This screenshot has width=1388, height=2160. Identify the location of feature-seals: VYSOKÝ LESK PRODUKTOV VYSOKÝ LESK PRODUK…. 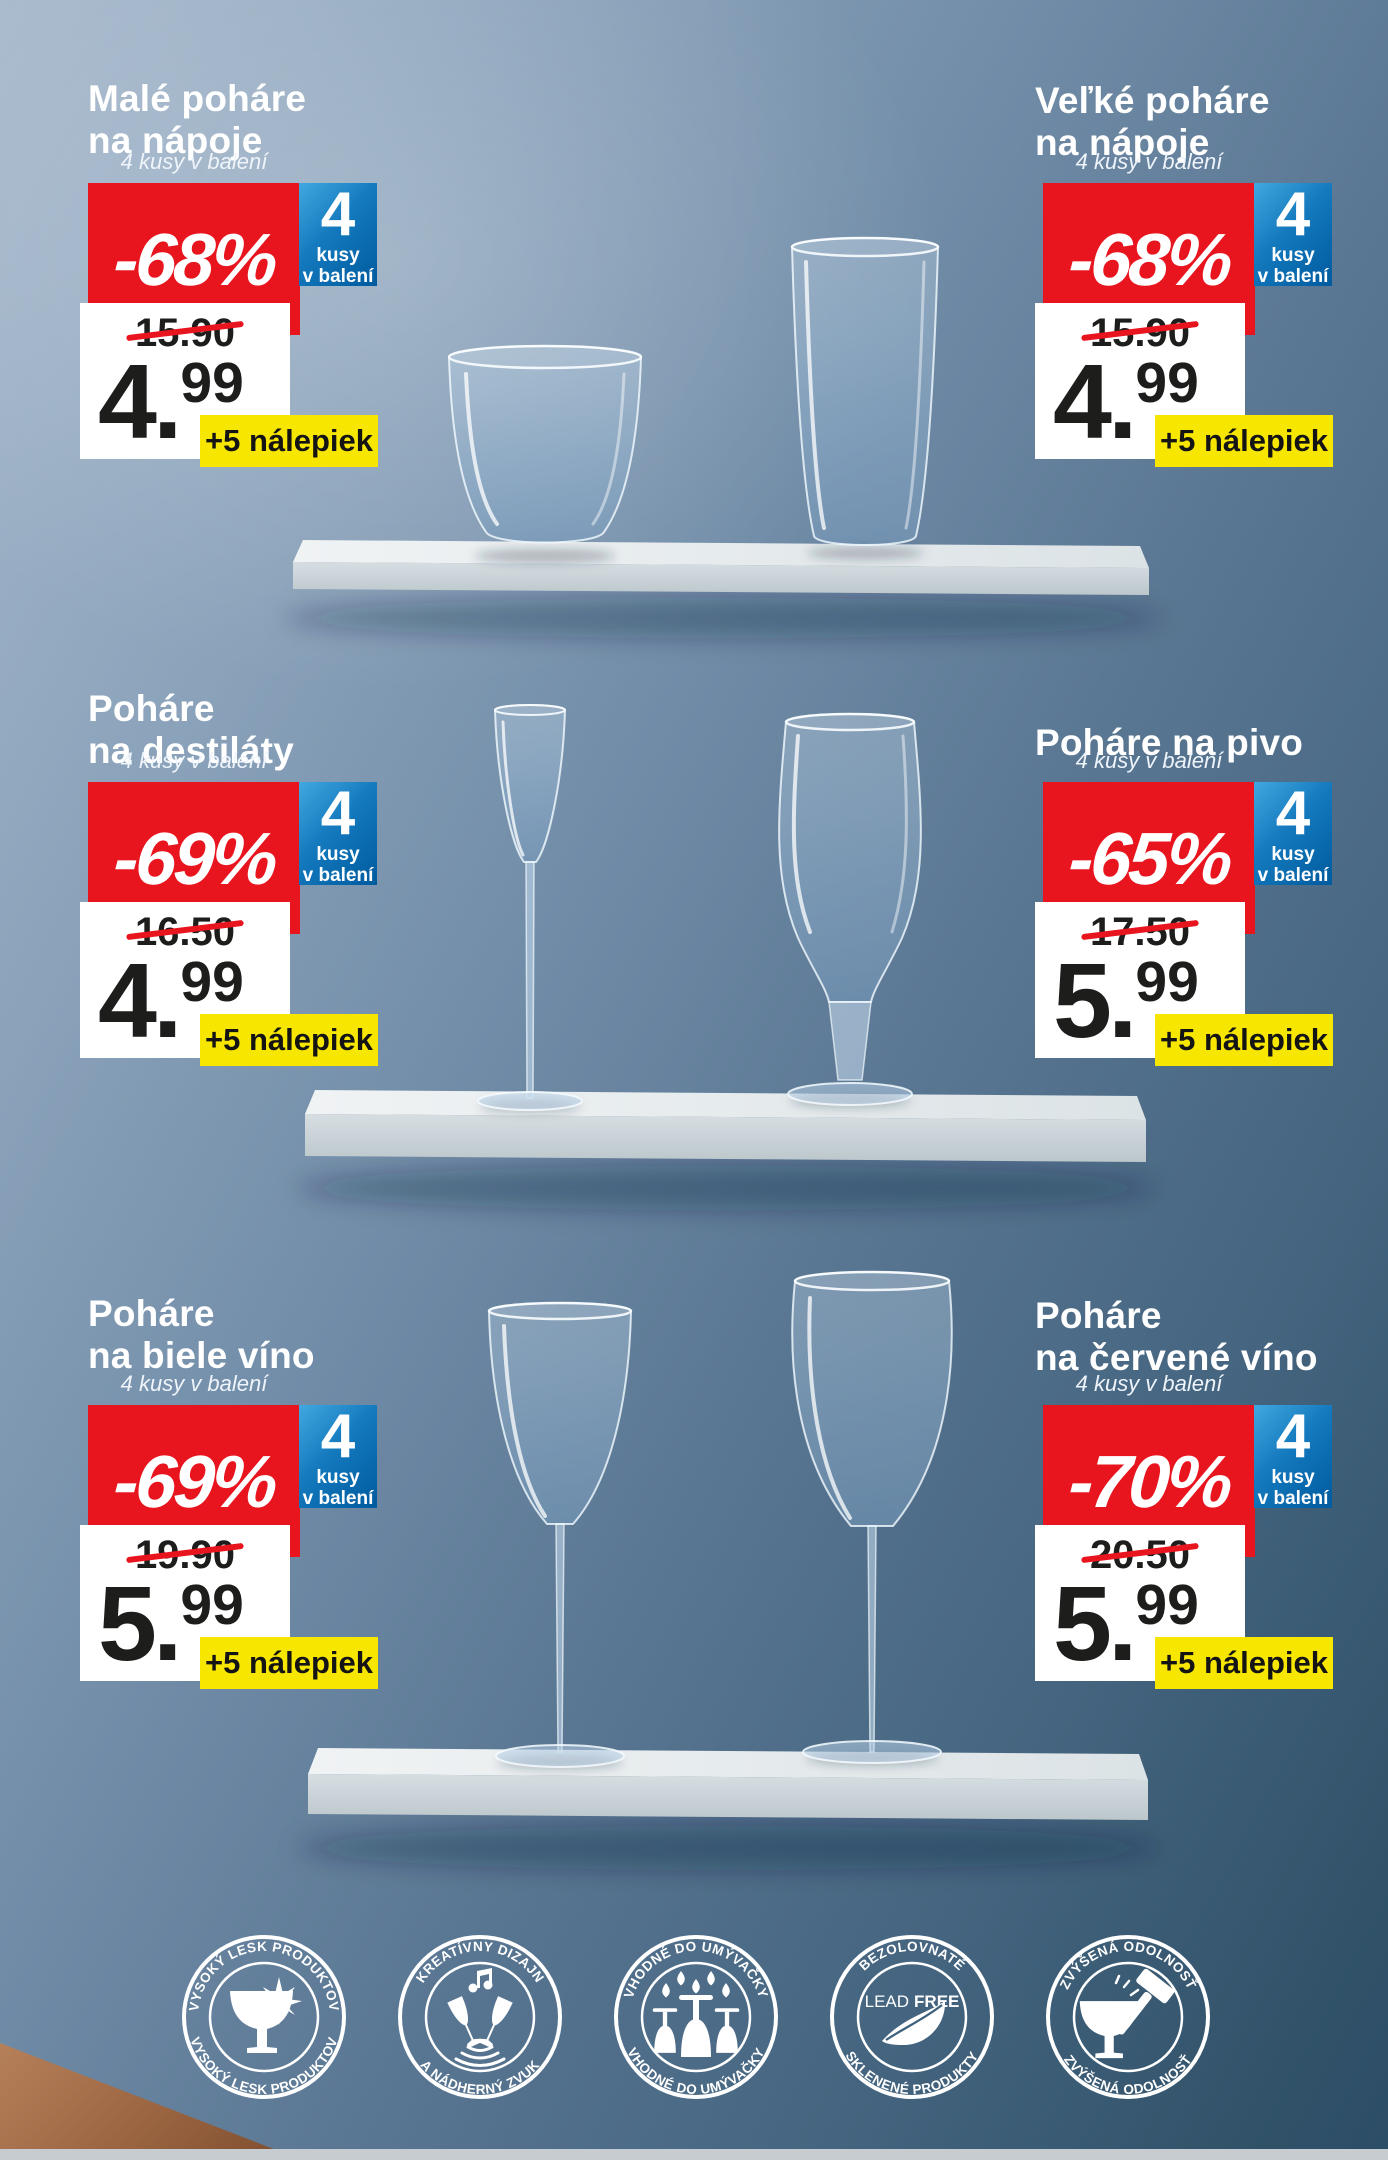
(696, 2017).